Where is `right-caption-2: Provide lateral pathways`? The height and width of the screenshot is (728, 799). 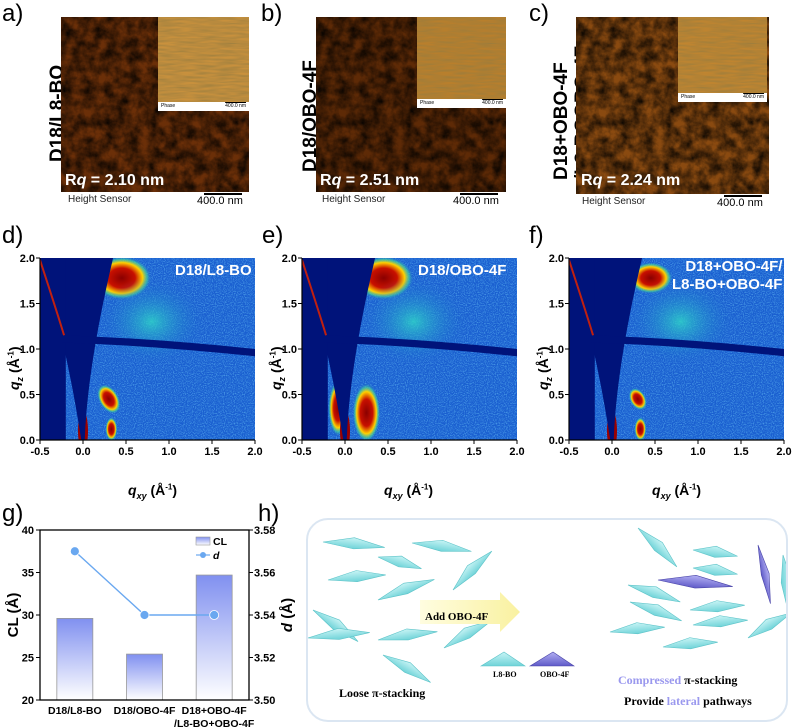
right-caption-2: Provide lateral pathways is located at coordinates (688, 701).